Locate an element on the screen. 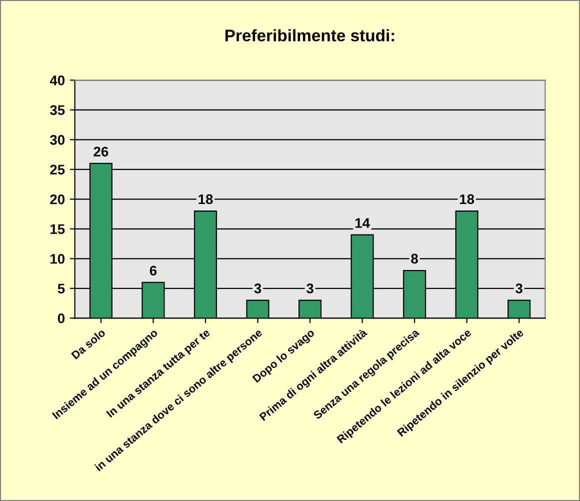 The height and width of the screenshot is (501, 580). y-tick-label: 40 is located at coordinates (57, 80).